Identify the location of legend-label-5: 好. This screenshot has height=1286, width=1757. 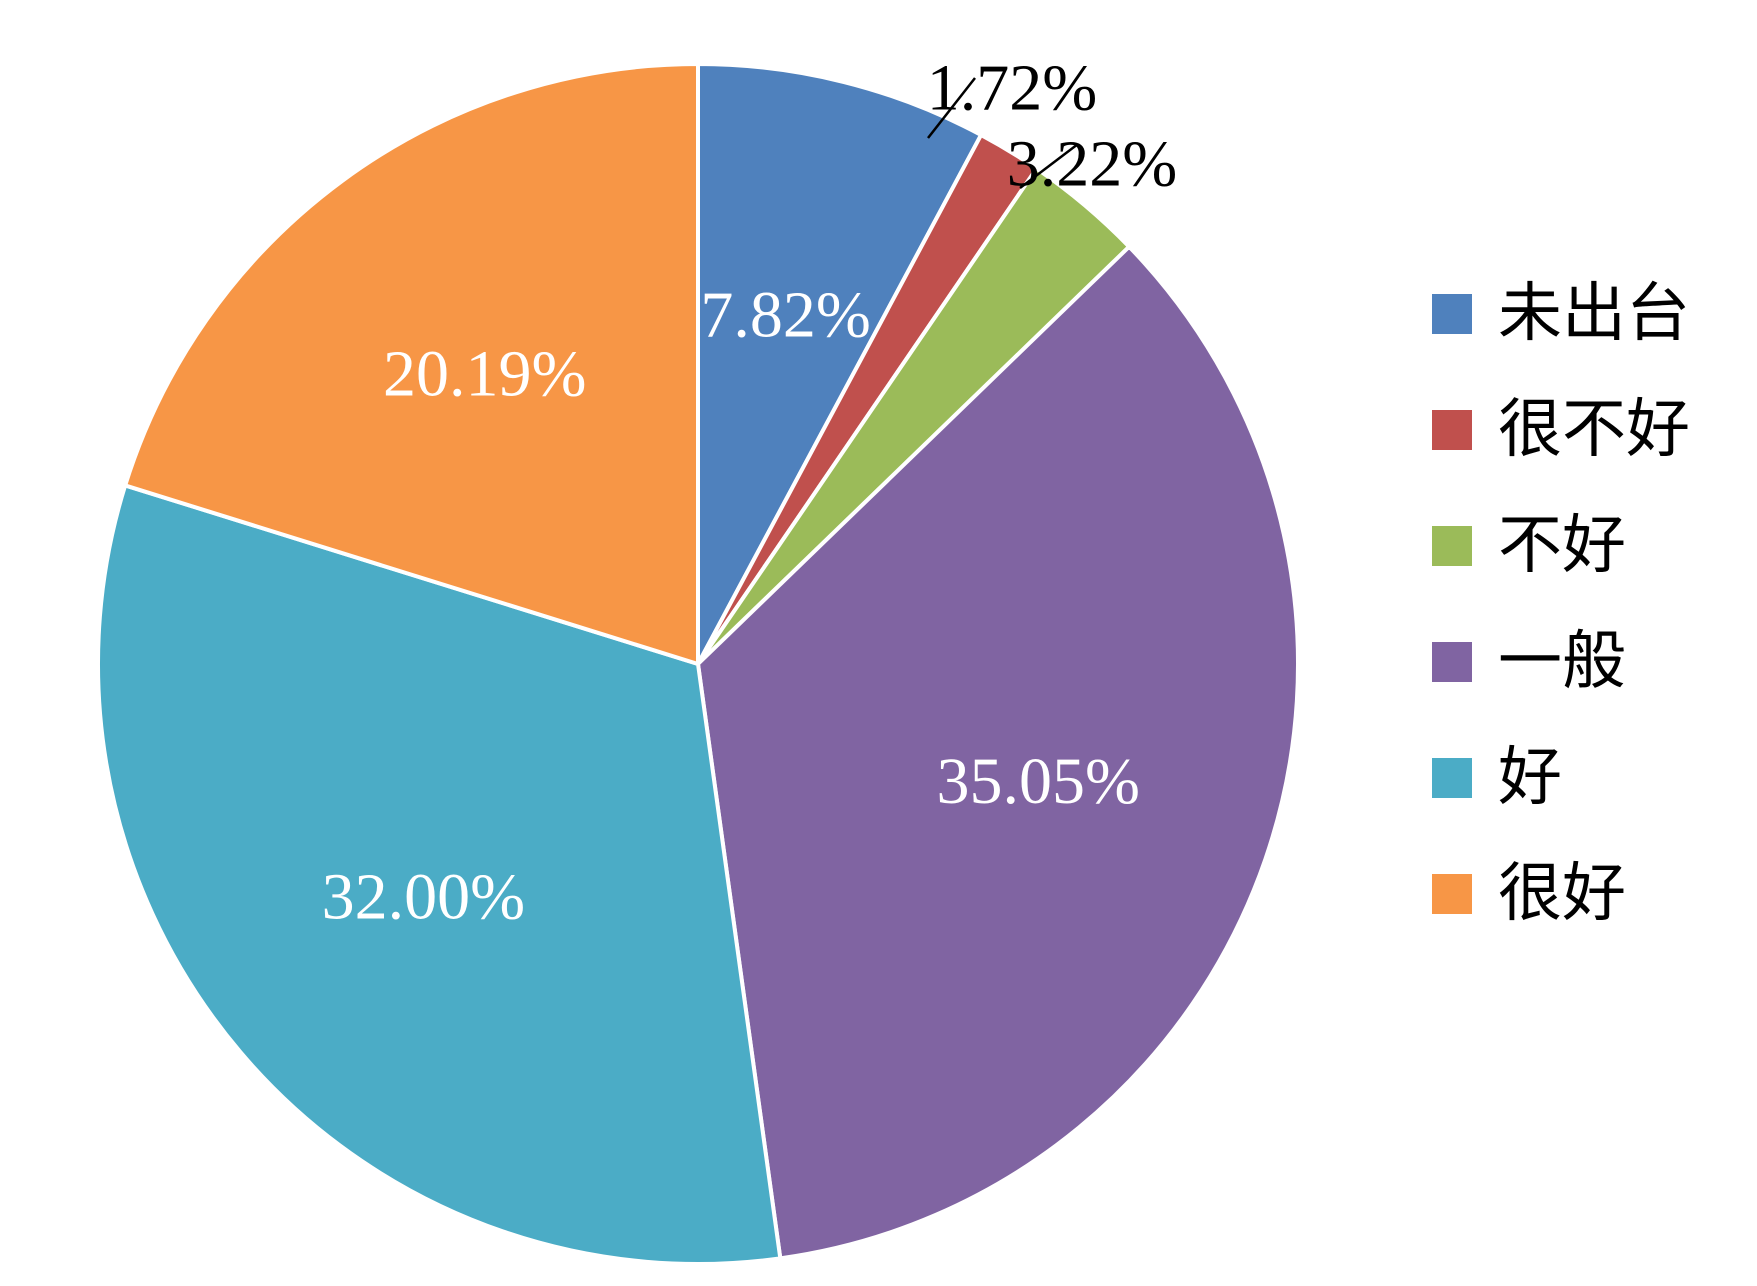
(1530, 778).